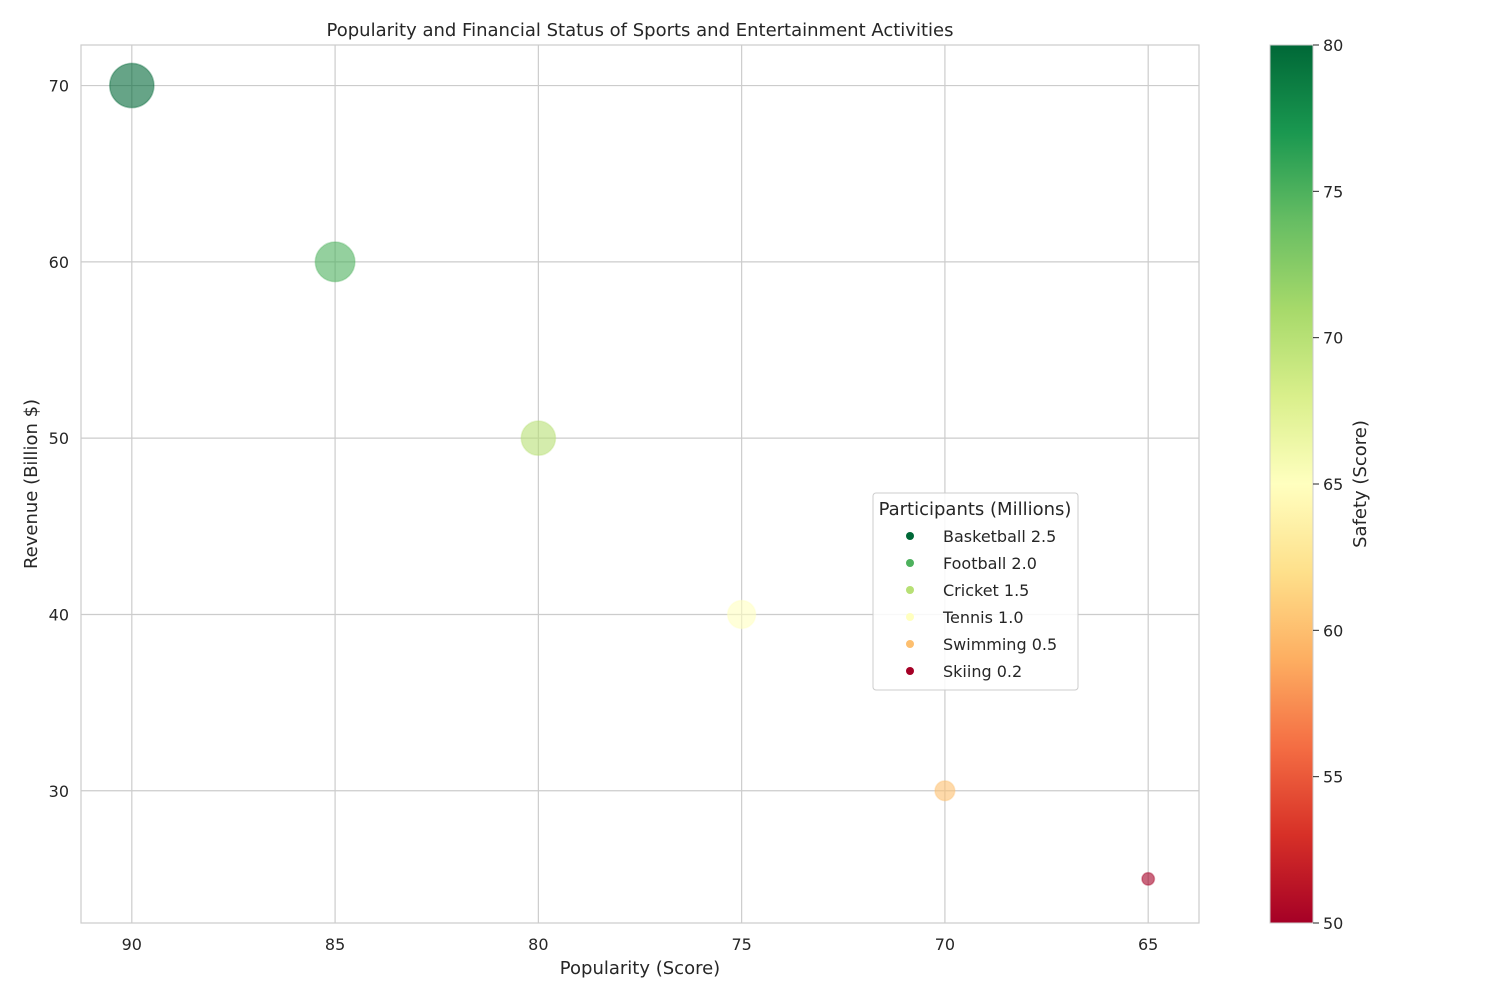 The width and height of the screenshot is (1500, 1000). I want to click on y-tick-label: 70, so click(59, 86).